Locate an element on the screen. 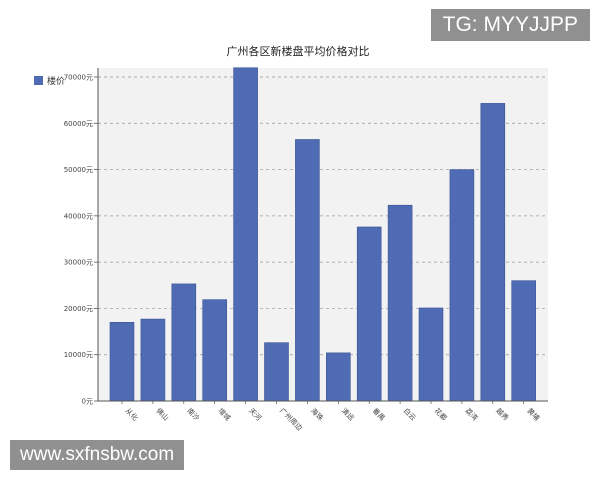  x-tick-label: 白云 is located at coordinates (410, 414).